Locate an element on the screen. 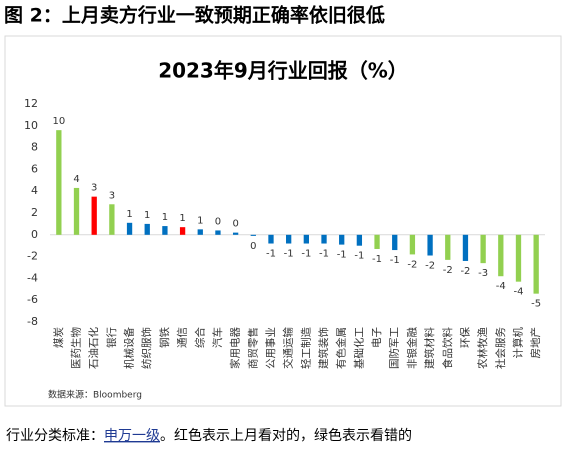  footer-note: 行业分类标准：申万一级。红色表示上月看对的，绿色表示看错的 is located at coordinates (209, 435).